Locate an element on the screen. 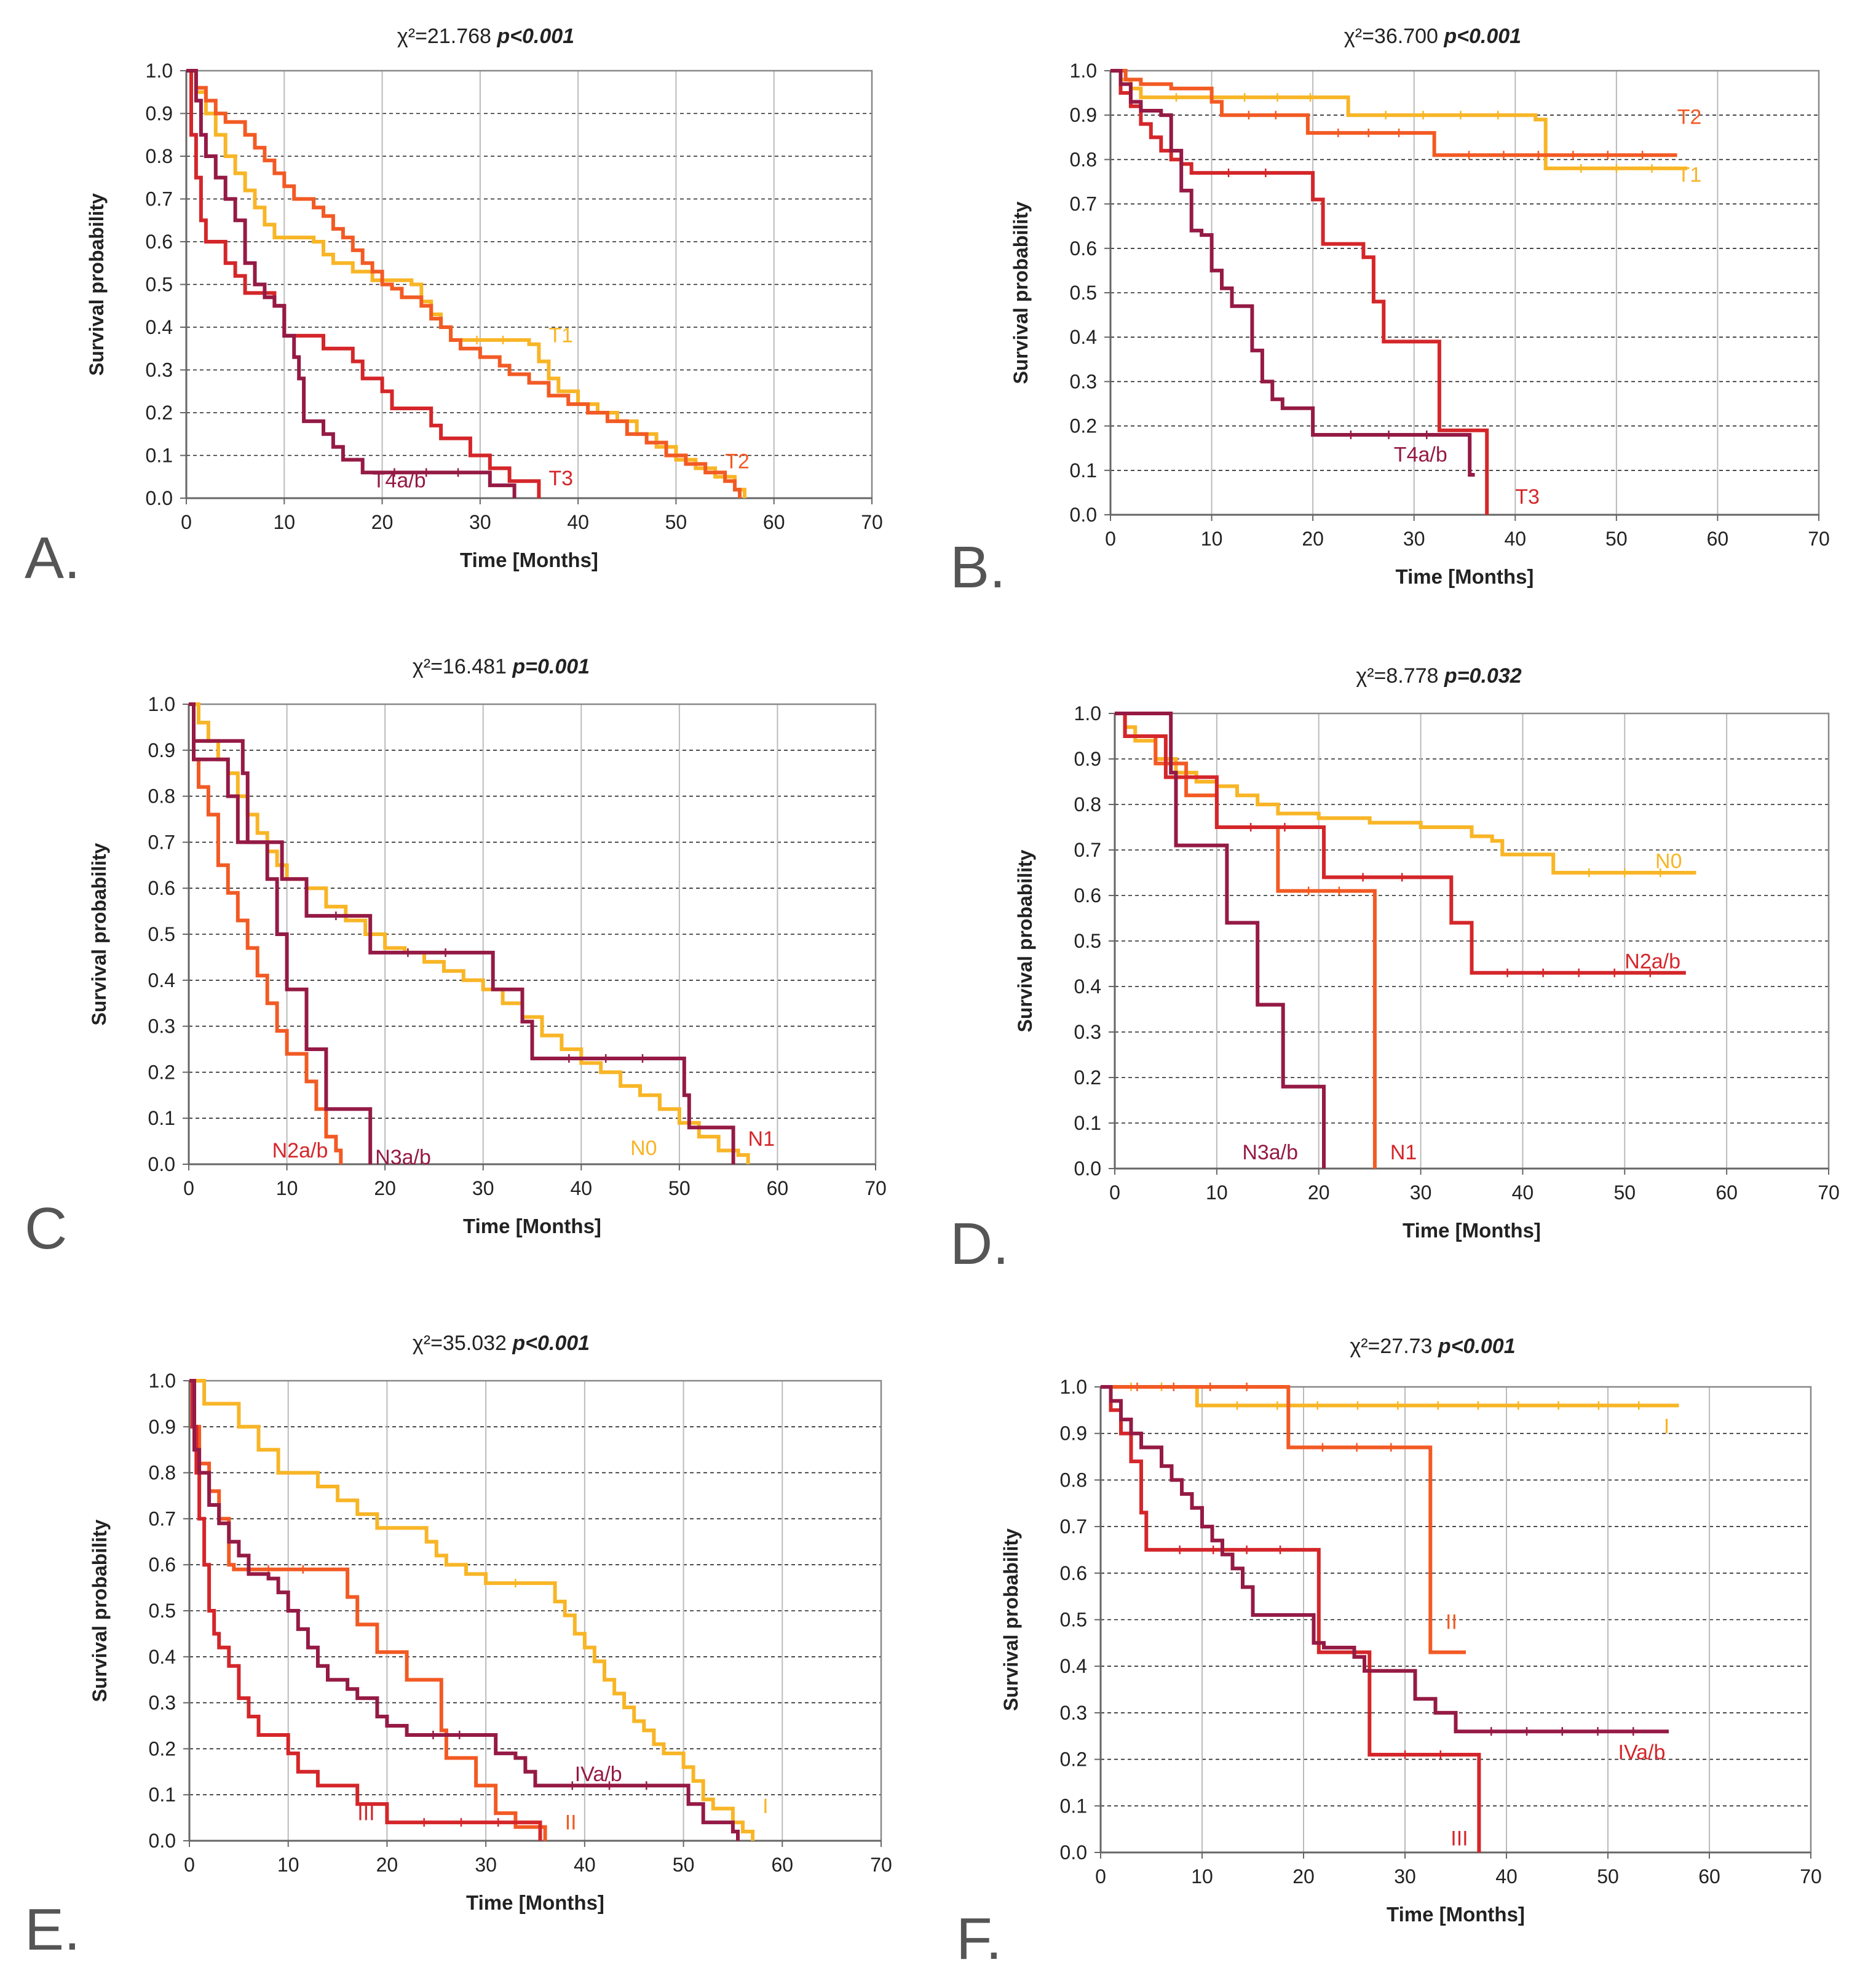  series-label-n2ab: N2a/b is located at coordinates (1652, 961).